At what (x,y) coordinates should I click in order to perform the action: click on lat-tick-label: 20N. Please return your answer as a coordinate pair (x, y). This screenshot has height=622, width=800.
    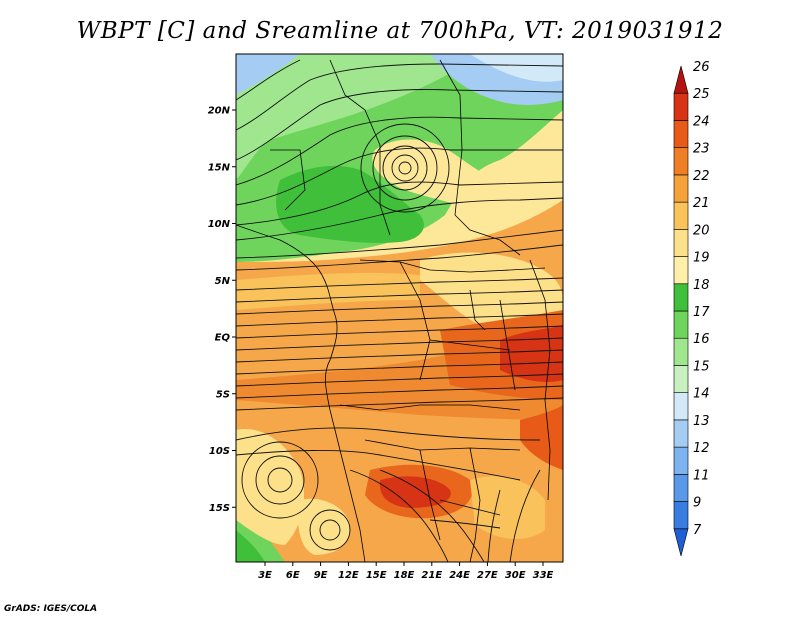
    Looking at the image, I should click on (219, 111).